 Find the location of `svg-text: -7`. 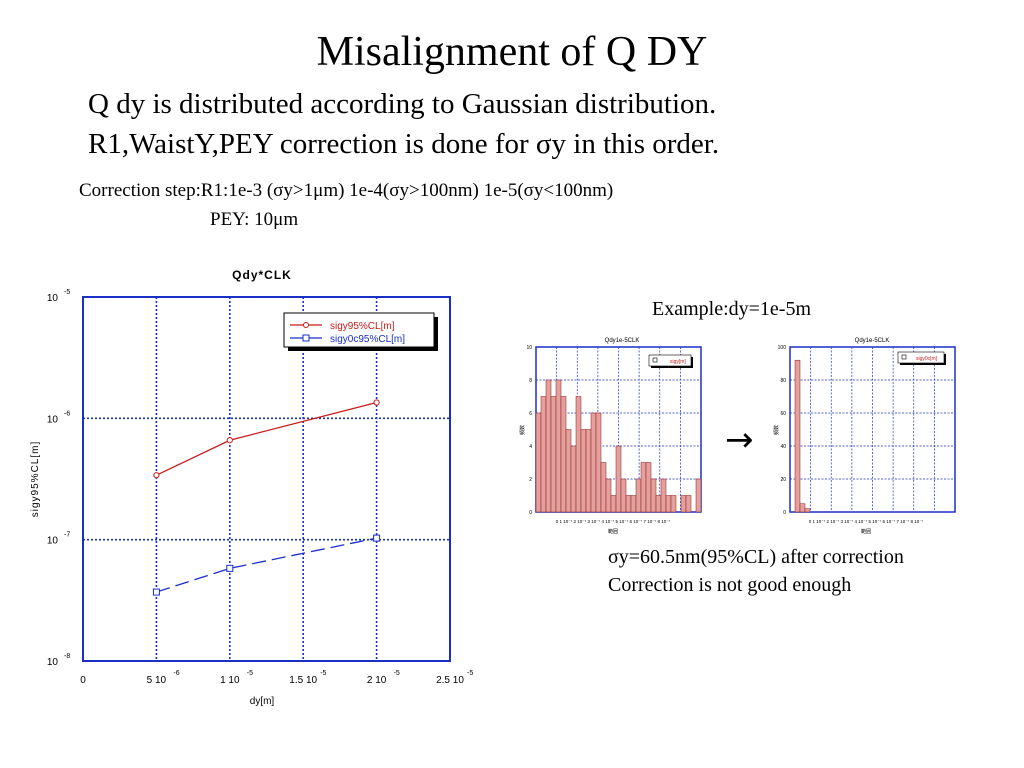

svg-text: -7 is located at coordinates (67, 535).